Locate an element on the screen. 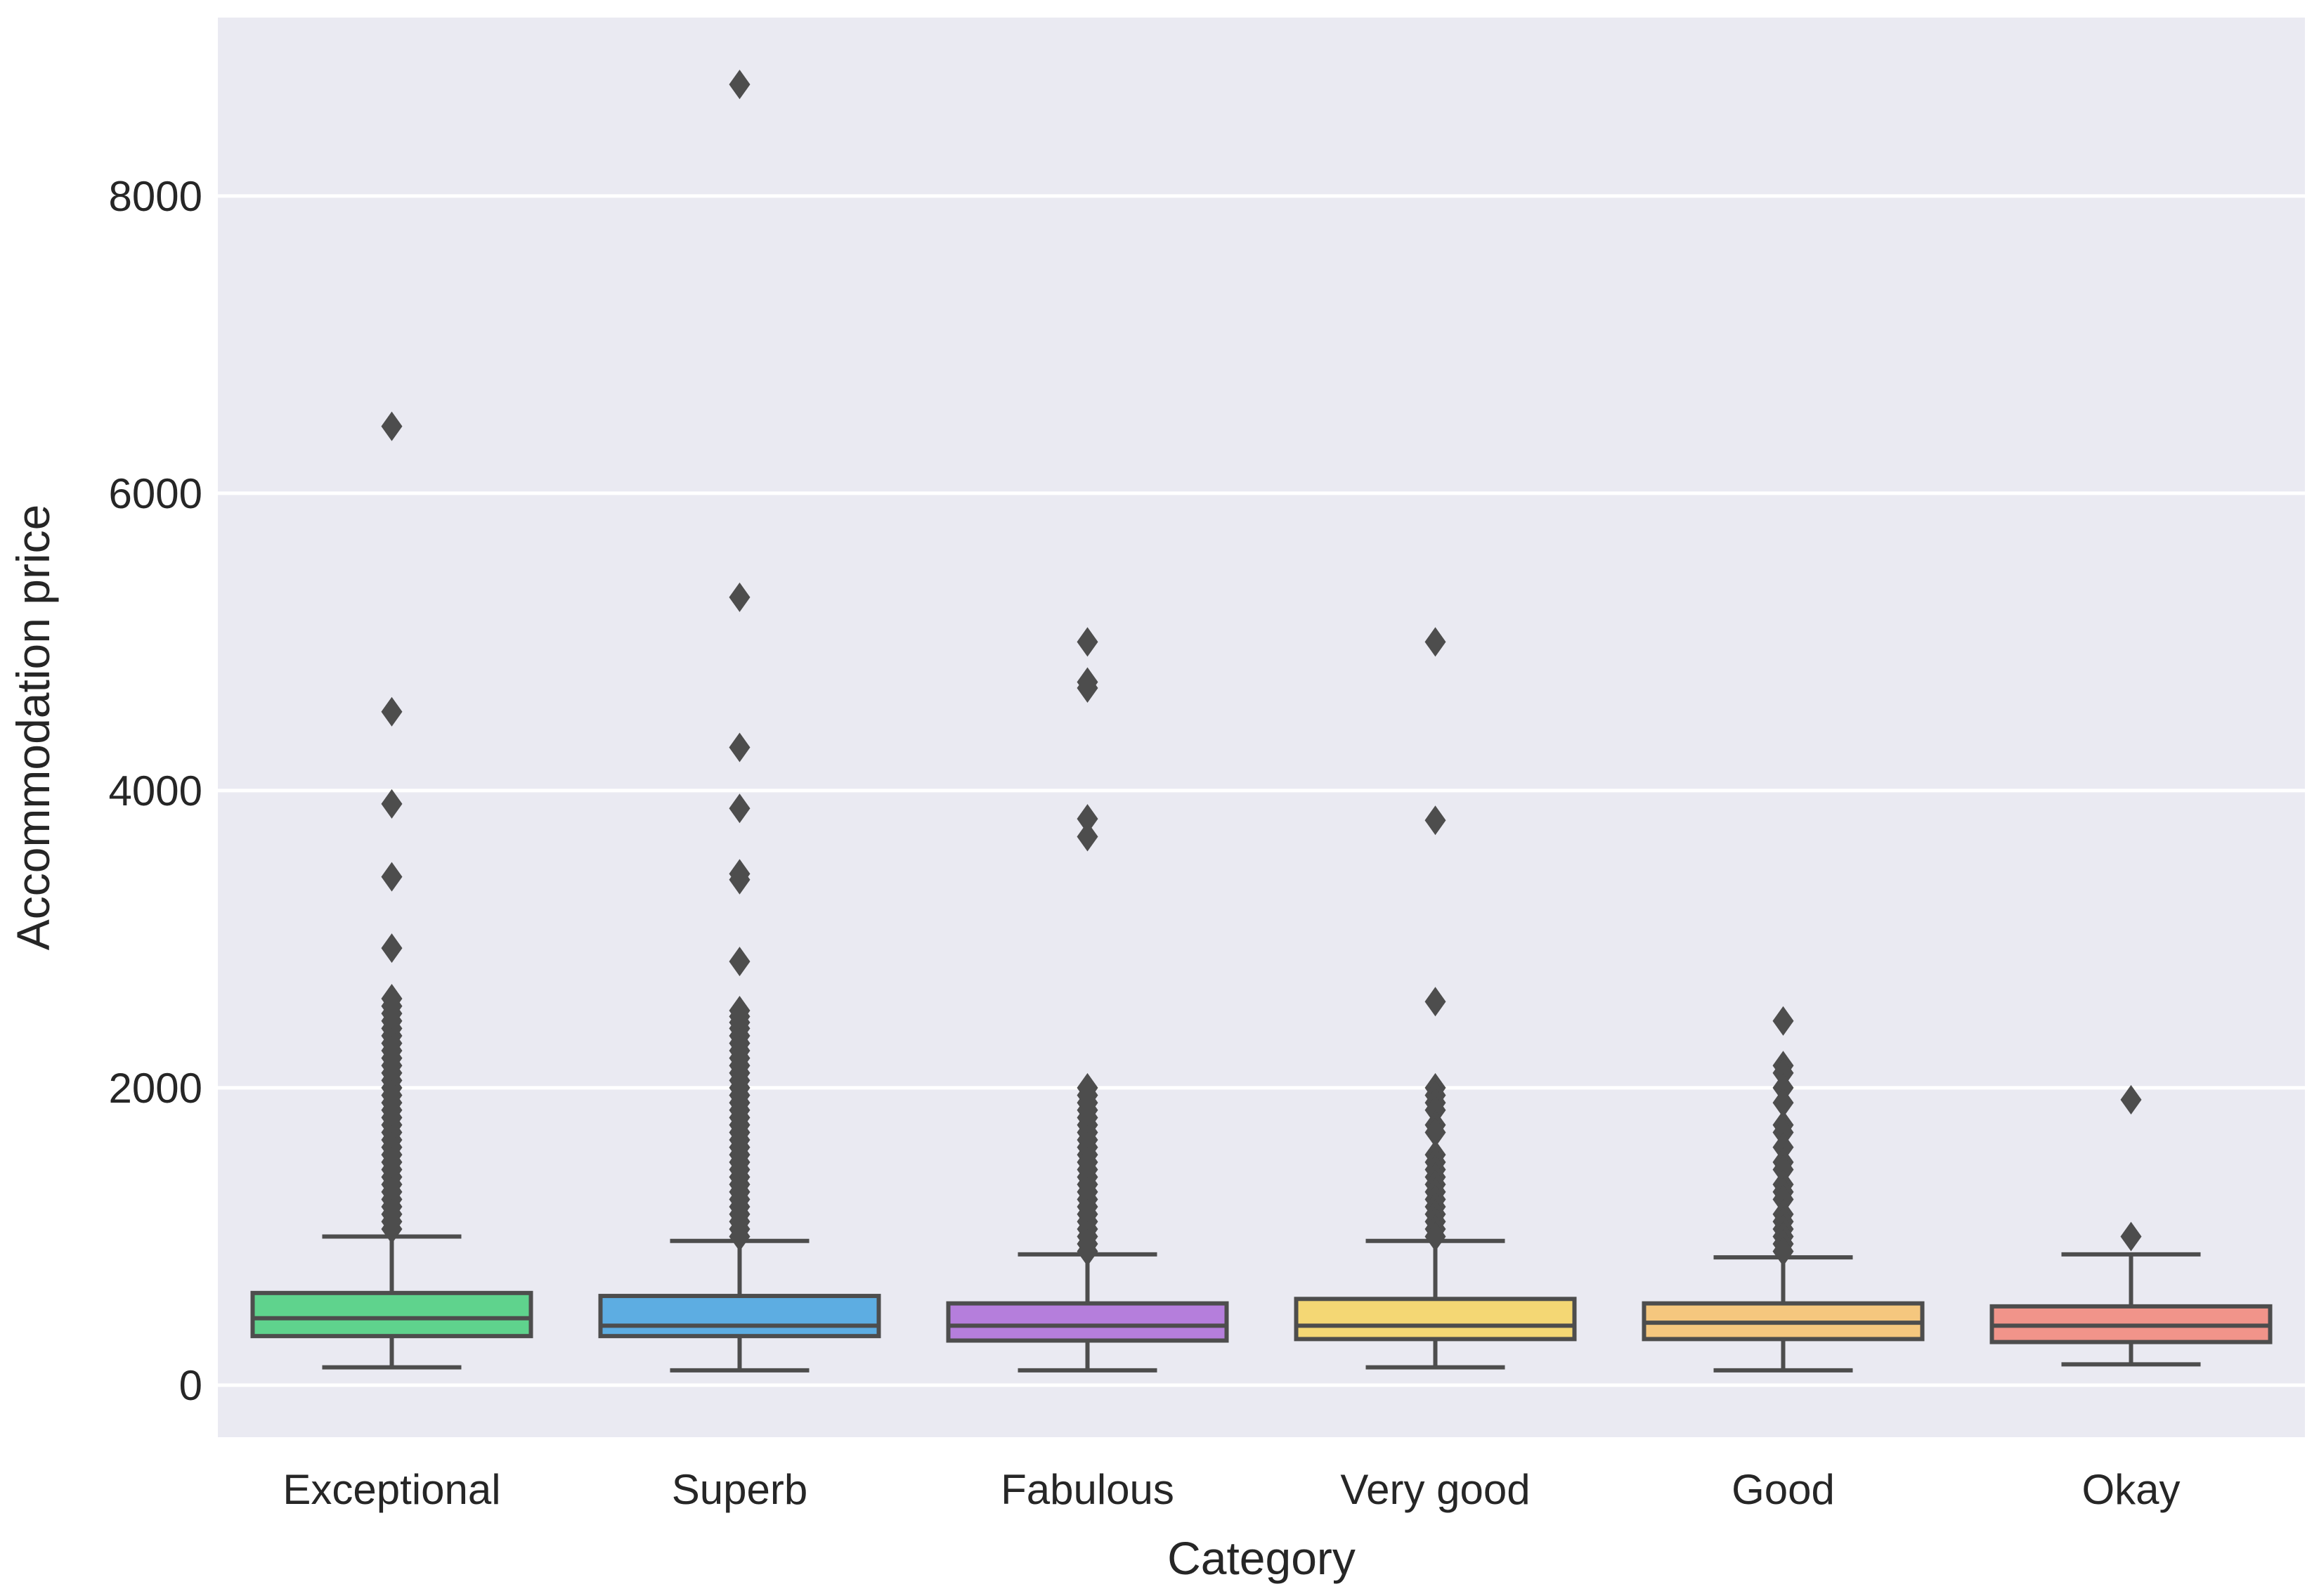 Image resolution: width=2319 pixels, height=1596 pixels. box-exceptional is located at coordinates (391, 891).